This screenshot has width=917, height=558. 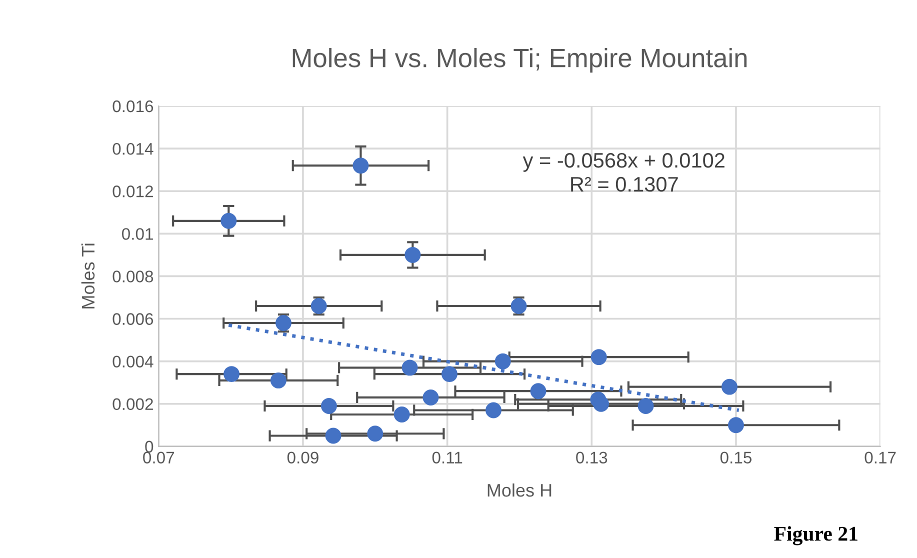 What do you see at coordinates (133, 106) in the screenshot?
I see `y-tick-label: 0.016` at bounding box center [133, 106].